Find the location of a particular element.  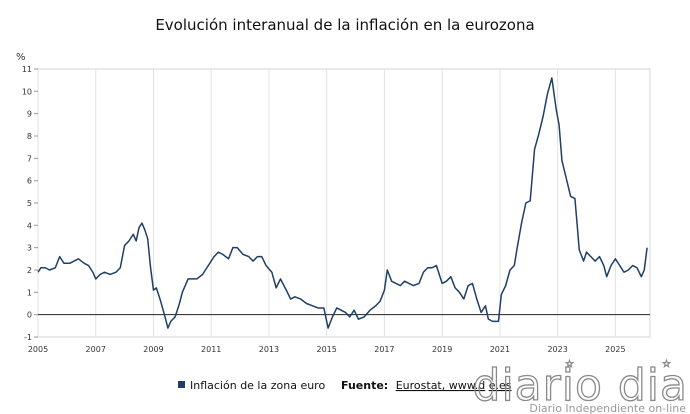

y-axis-unit: % is located at coordinates (21, 57).